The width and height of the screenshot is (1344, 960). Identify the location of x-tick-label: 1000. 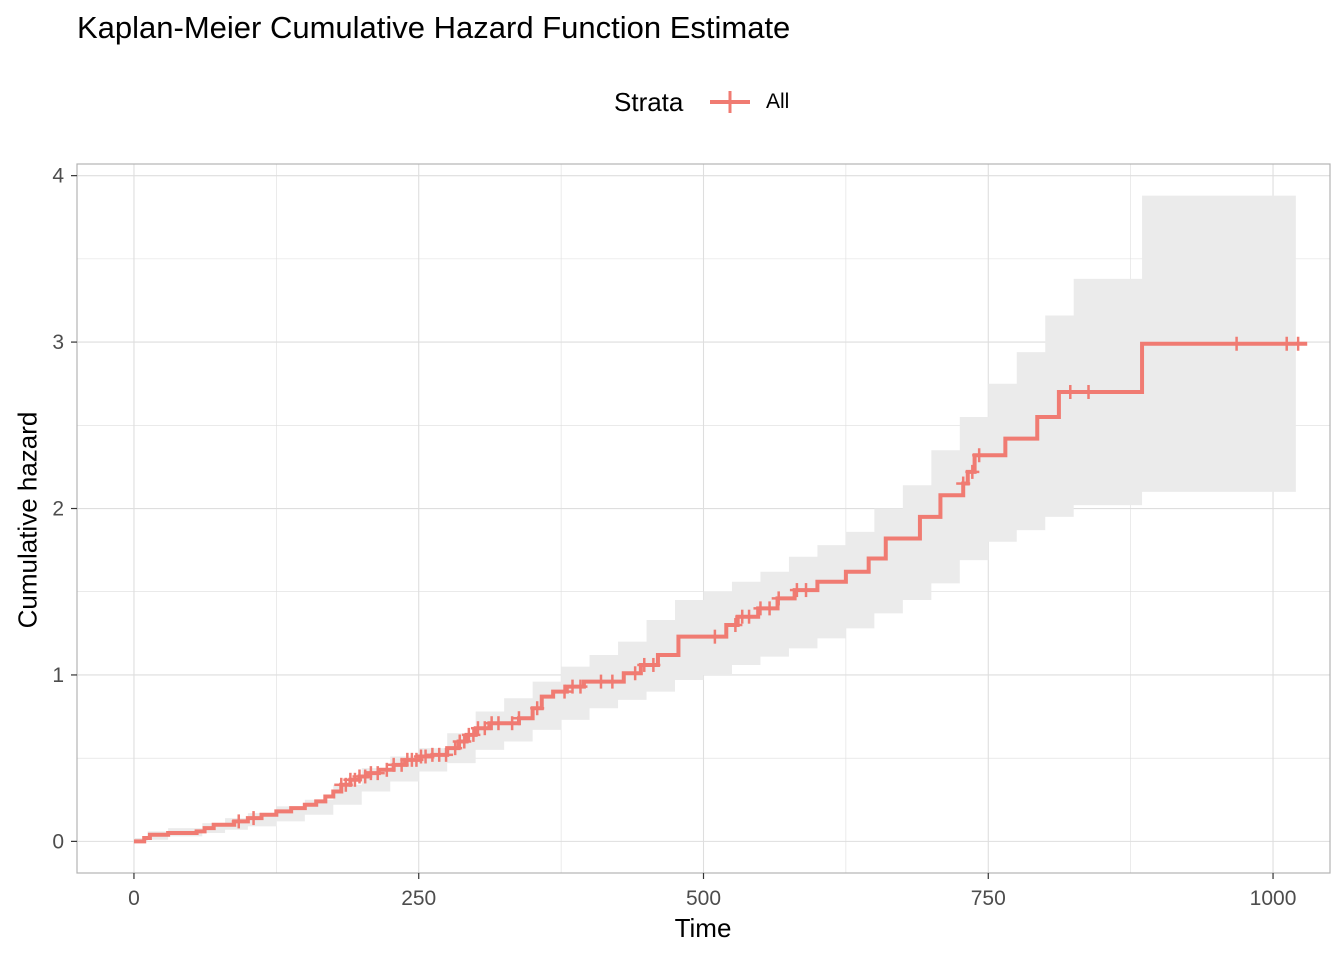
(1273, 898).